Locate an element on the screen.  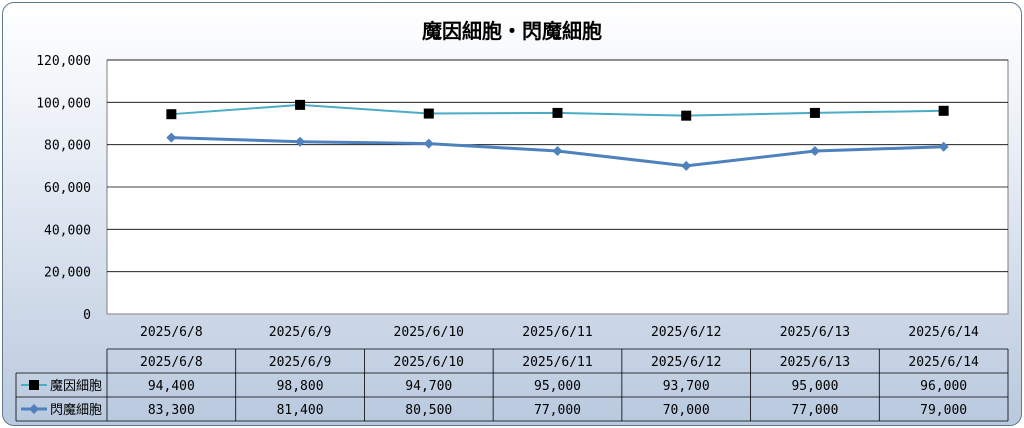
table-header-cell: 2025/6/9 is located at coordinates (300, 362).